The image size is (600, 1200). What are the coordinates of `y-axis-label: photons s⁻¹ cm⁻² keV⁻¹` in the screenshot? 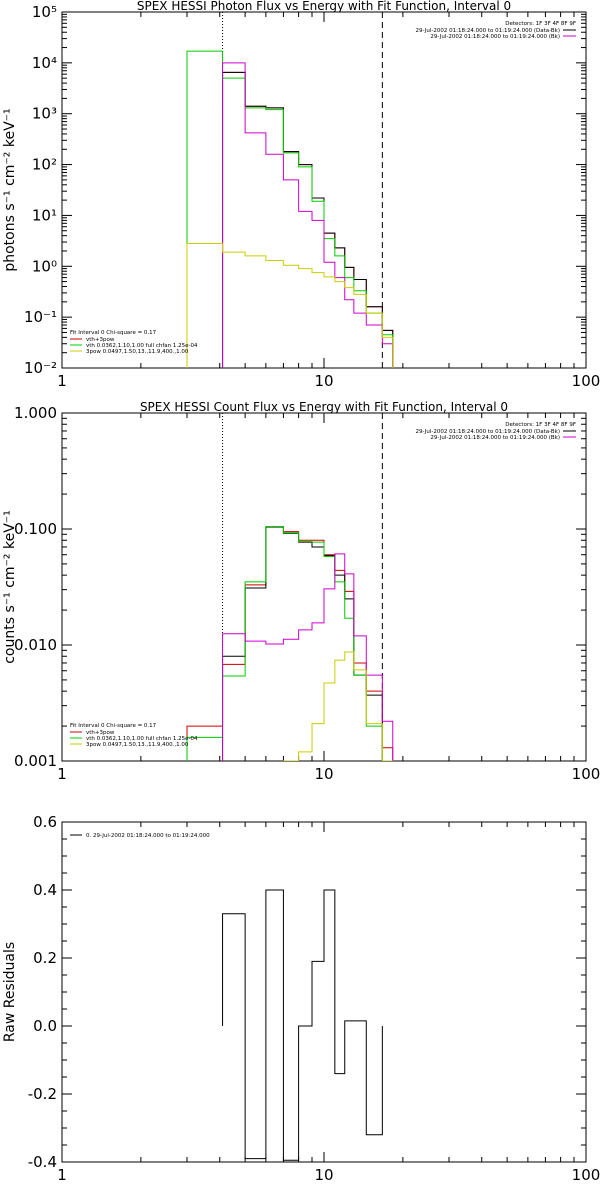 It's located at (10, 189).